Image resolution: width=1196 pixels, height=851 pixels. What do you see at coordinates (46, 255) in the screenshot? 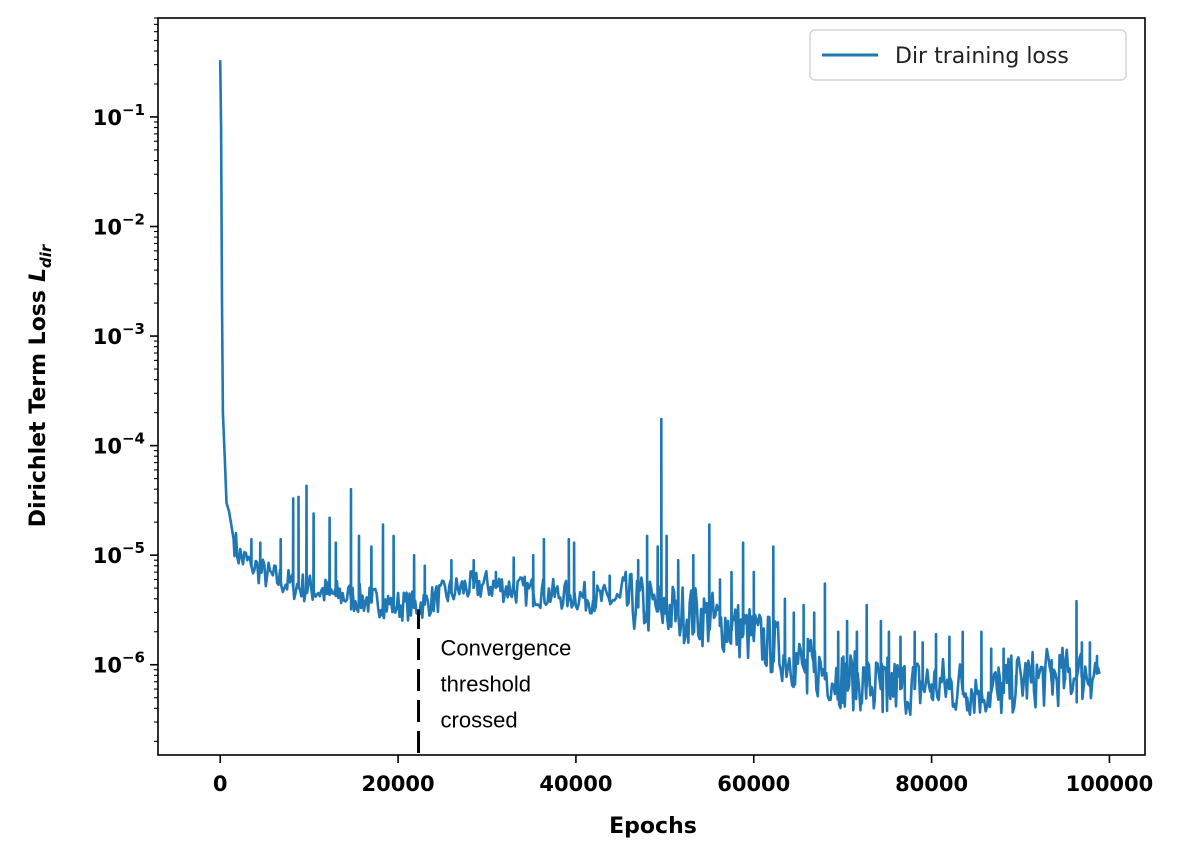
I see `y-axis-label-subscript: dir` at bounding box center [46, 255].